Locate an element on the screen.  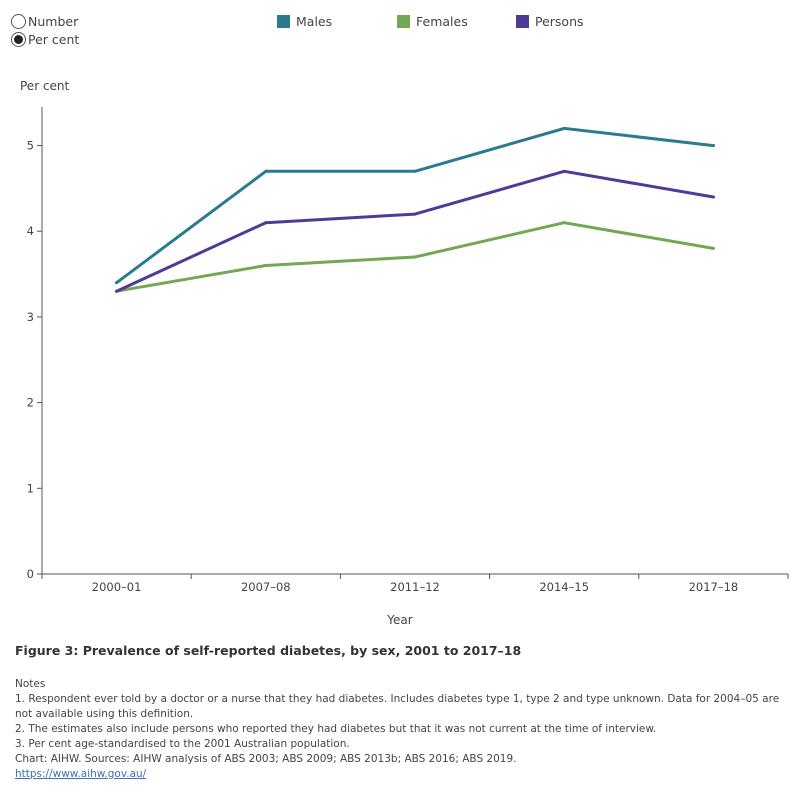
radio-per-cent-circle is located at coordinates (18, 39).